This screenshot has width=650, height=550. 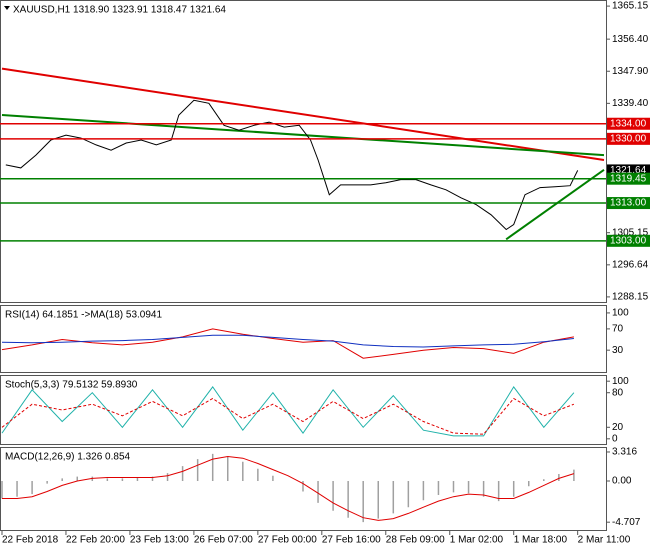 What do you see at coordinates (630, 71) in the screenshot?
I see `y-tick-label: 1347.90` at bounding box center [630, 71].